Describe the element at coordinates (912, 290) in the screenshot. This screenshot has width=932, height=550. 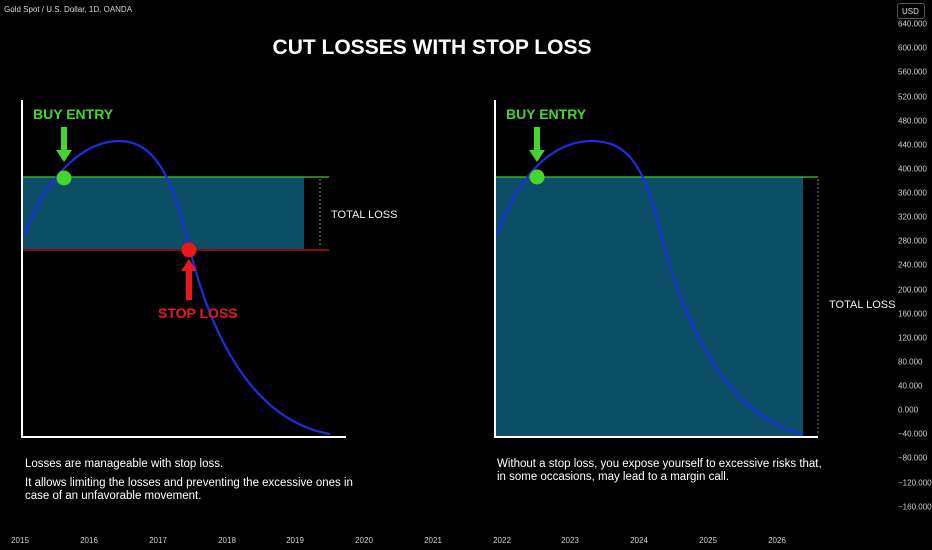
I see `price-tick: 200.000` at that location.